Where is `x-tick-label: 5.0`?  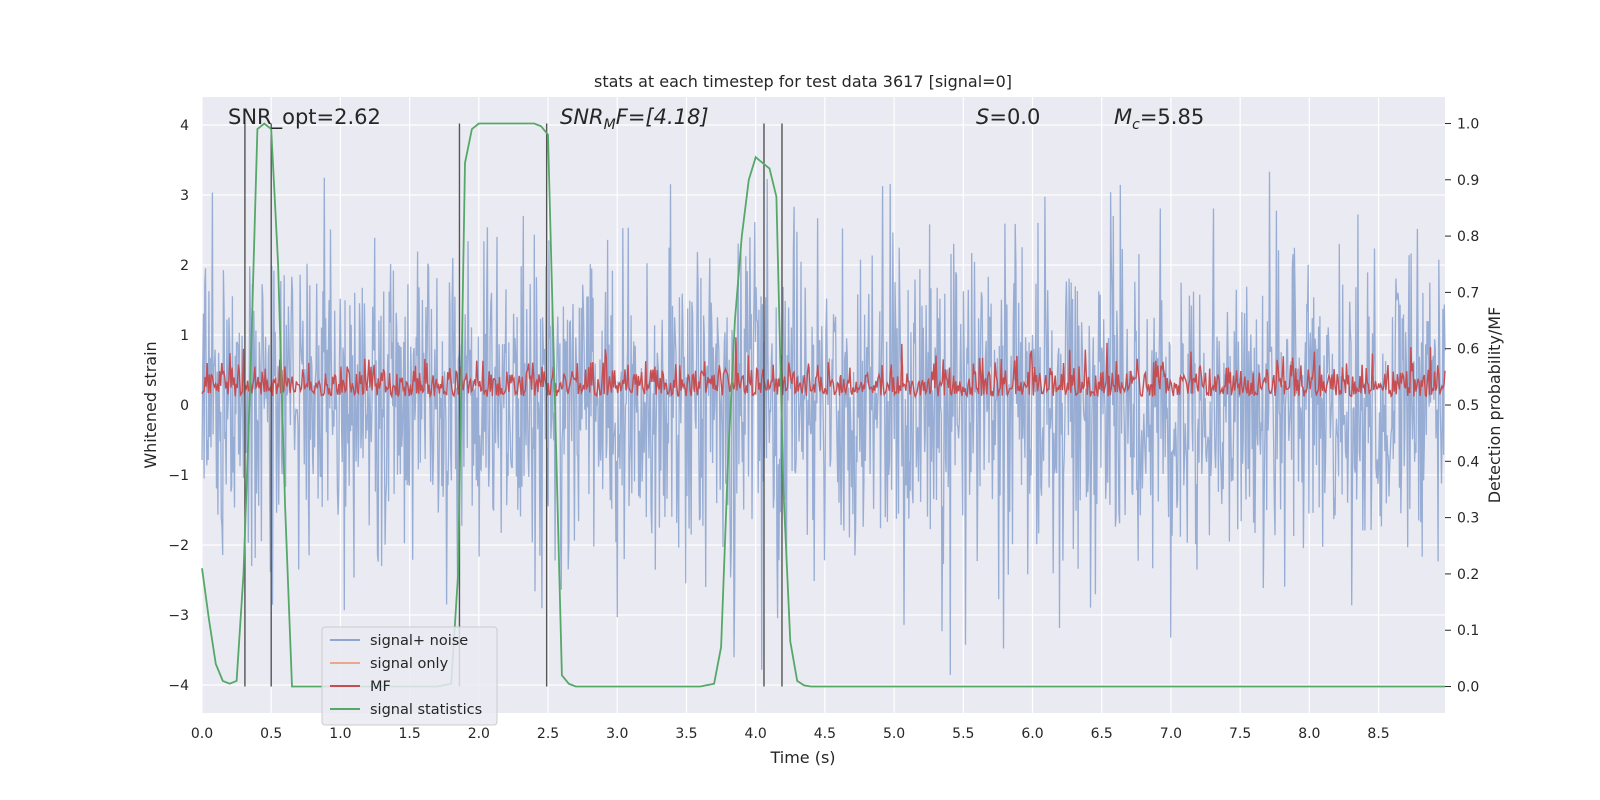
x-tick-label: 5.0 is located at coordinates (894, 734).